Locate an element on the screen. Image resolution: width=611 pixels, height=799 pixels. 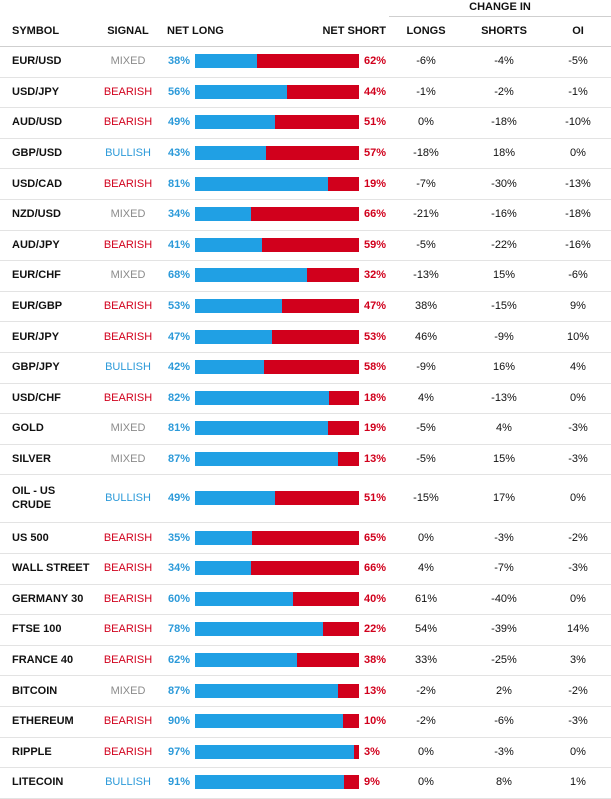
table-row: GERMANY 30 BEARISH 60% 40% 61% -40% 0% is located at coordinates (305, 600).